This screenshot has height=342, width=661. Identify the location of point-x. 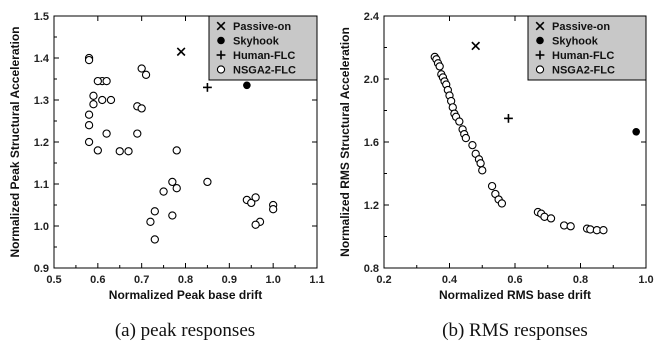
(476, 46).